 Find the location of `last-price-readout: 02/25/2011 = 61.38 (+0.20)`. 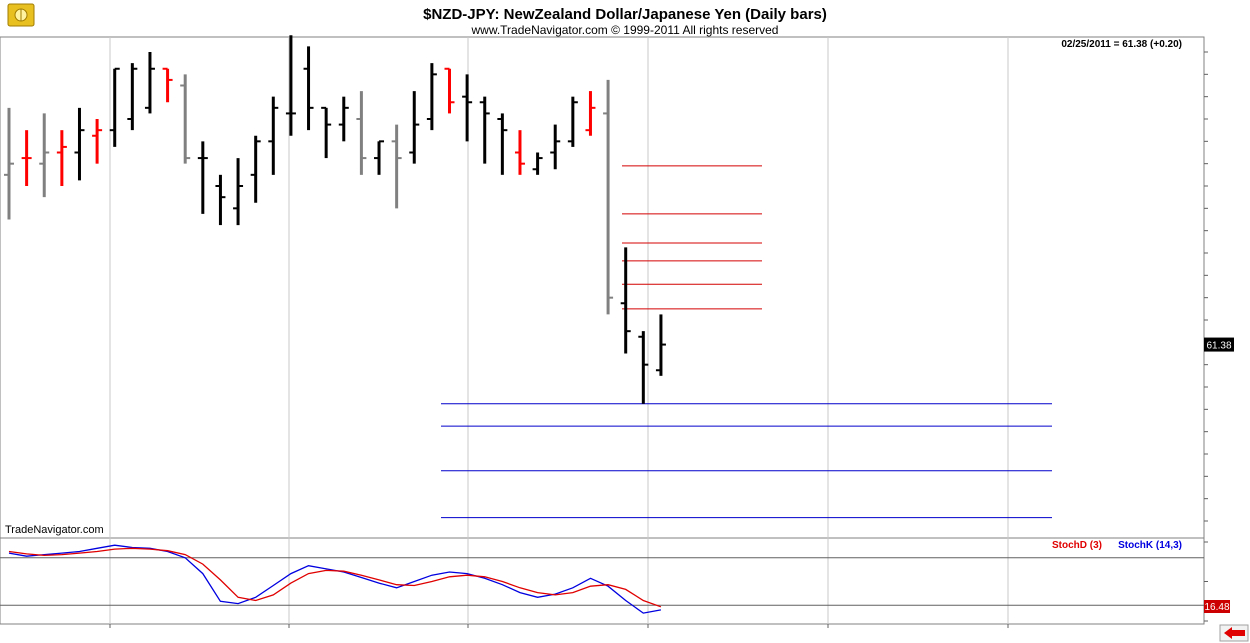

last-price-readout: 02/25/2011 = 61.38 (+0.20) is located at coordinates (1121, 44).